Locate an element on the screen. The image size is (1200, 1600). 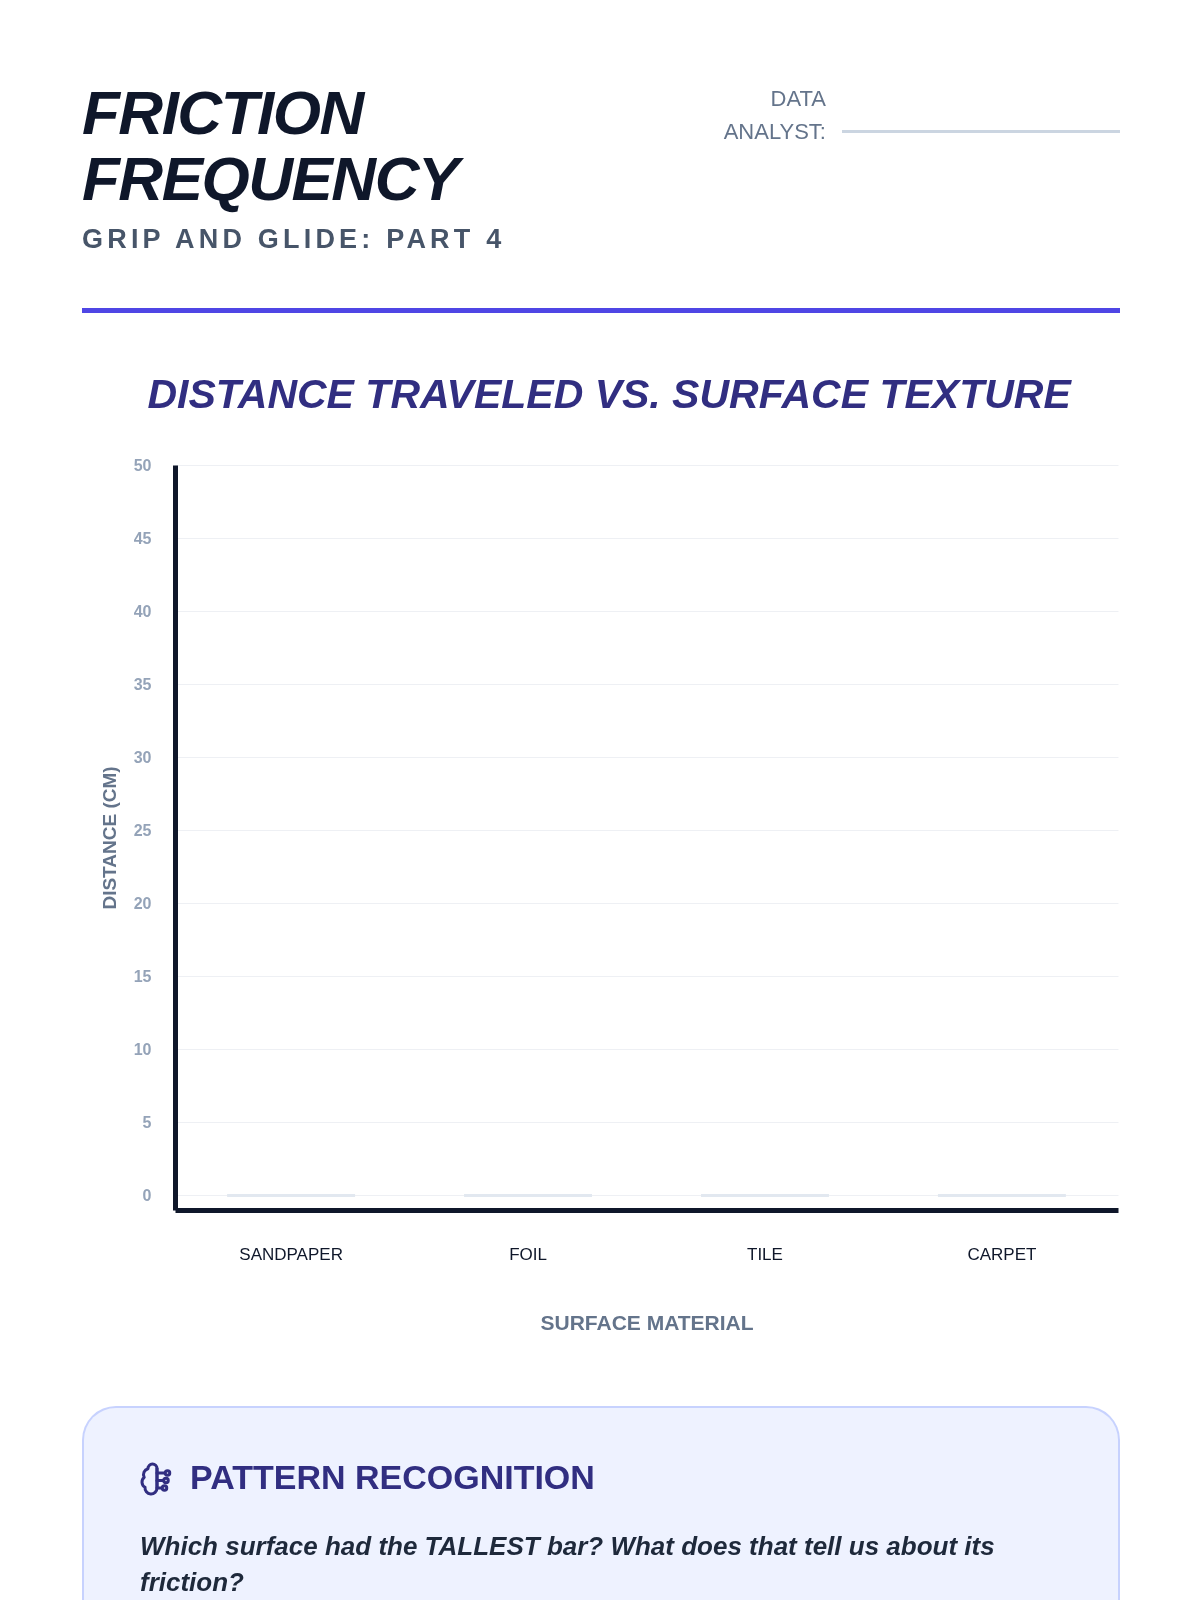
x-tick-label: CARPET is located at coordinates (1002, 1254).